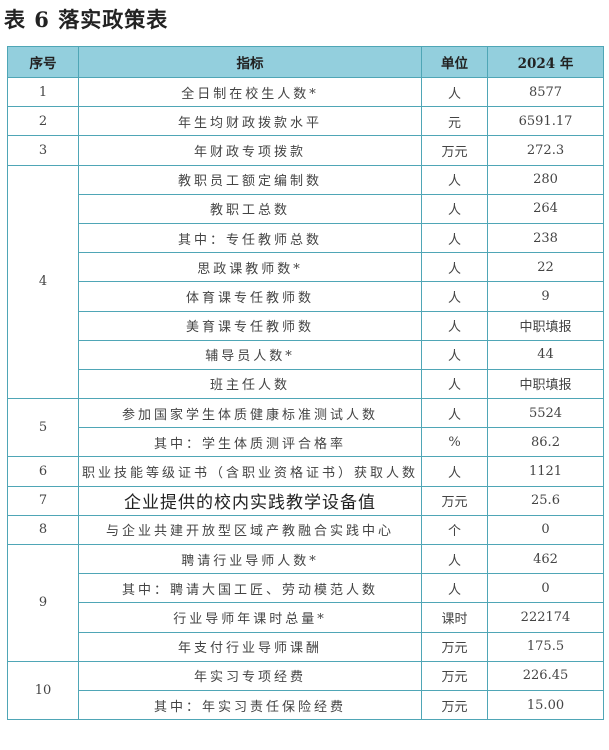  Describe the element at coordinates (43, 603) in the screenshot. I see `row-number: 9` at that location.